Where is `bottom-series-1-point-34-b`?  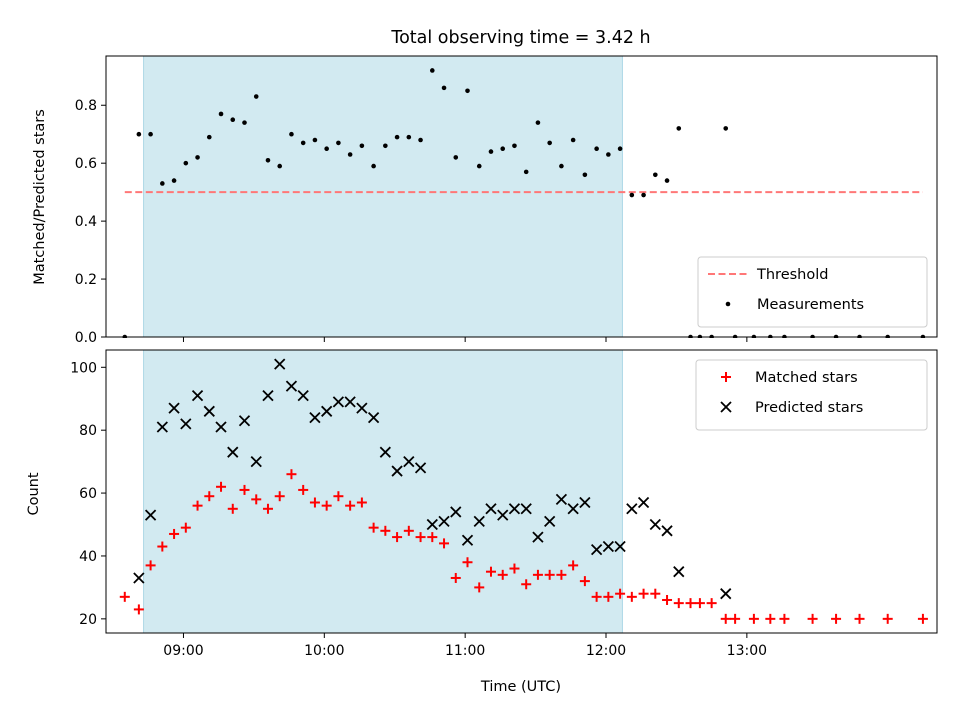
bottom-series-1-point-34-b is located at coordinates (538, 537).